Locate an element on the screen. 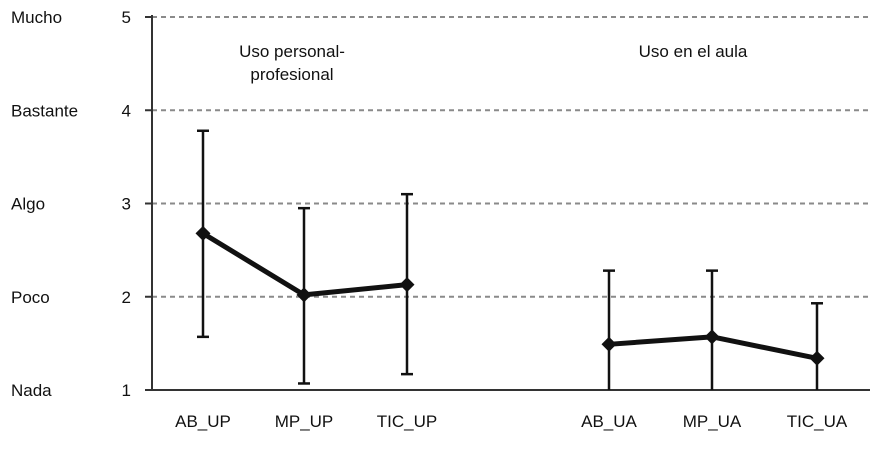  y-tick-label-1: 1 is located at coordinates (126, 390).